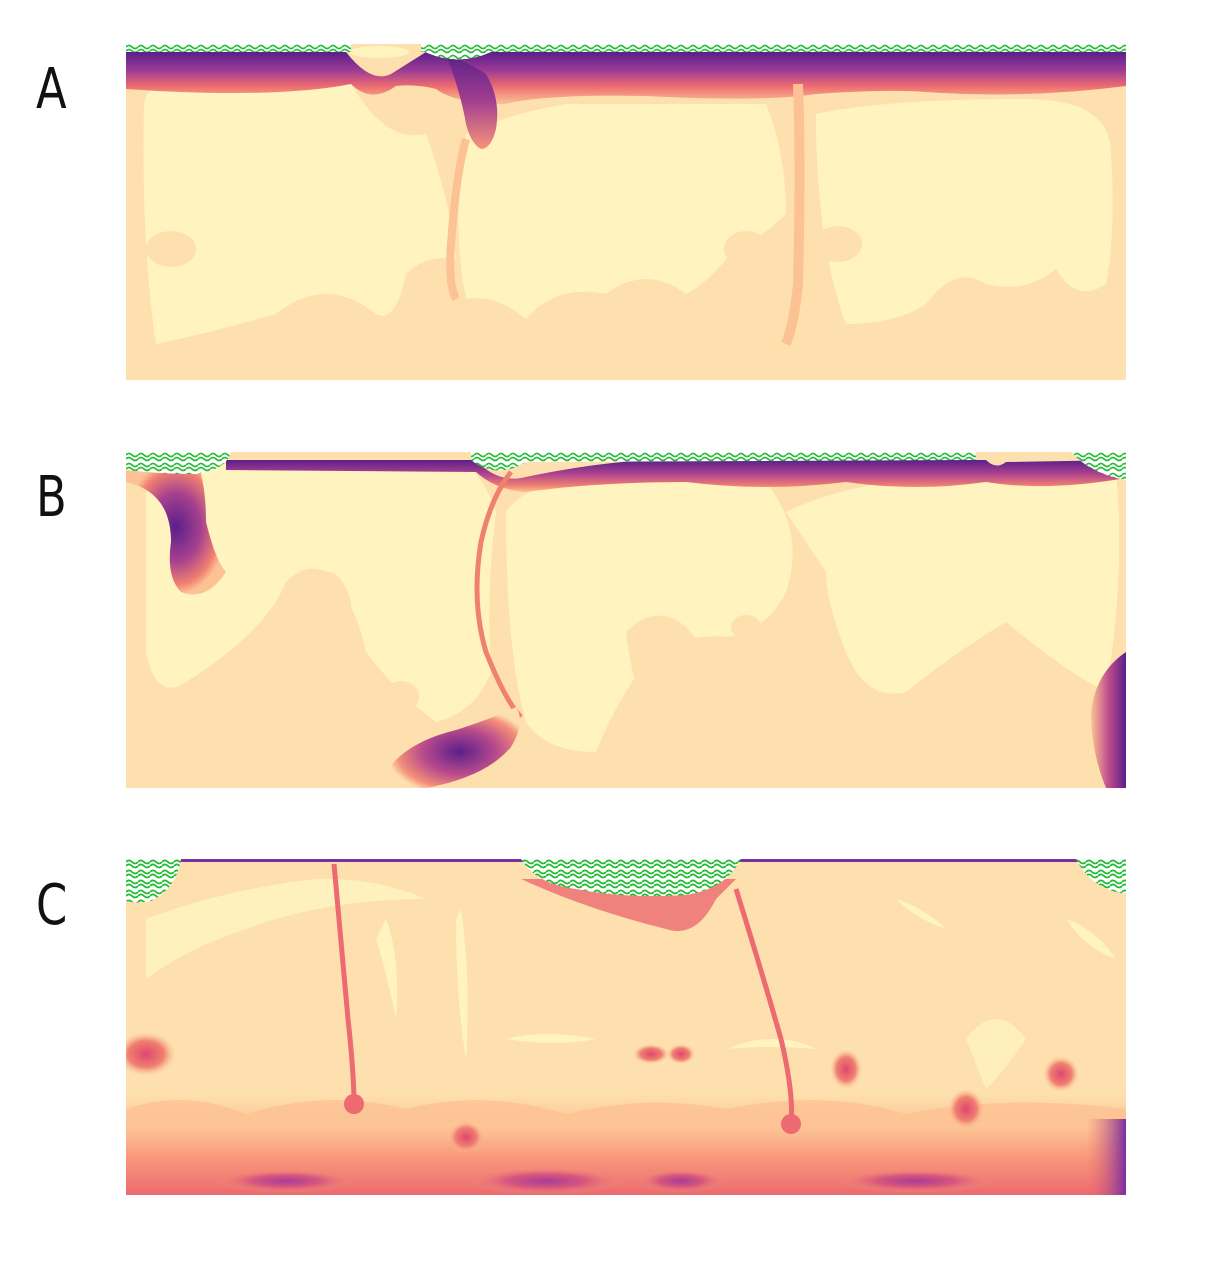 The image size is (1208, 1262). I want to click on panel-b-plume-right, so click(1108, 720).